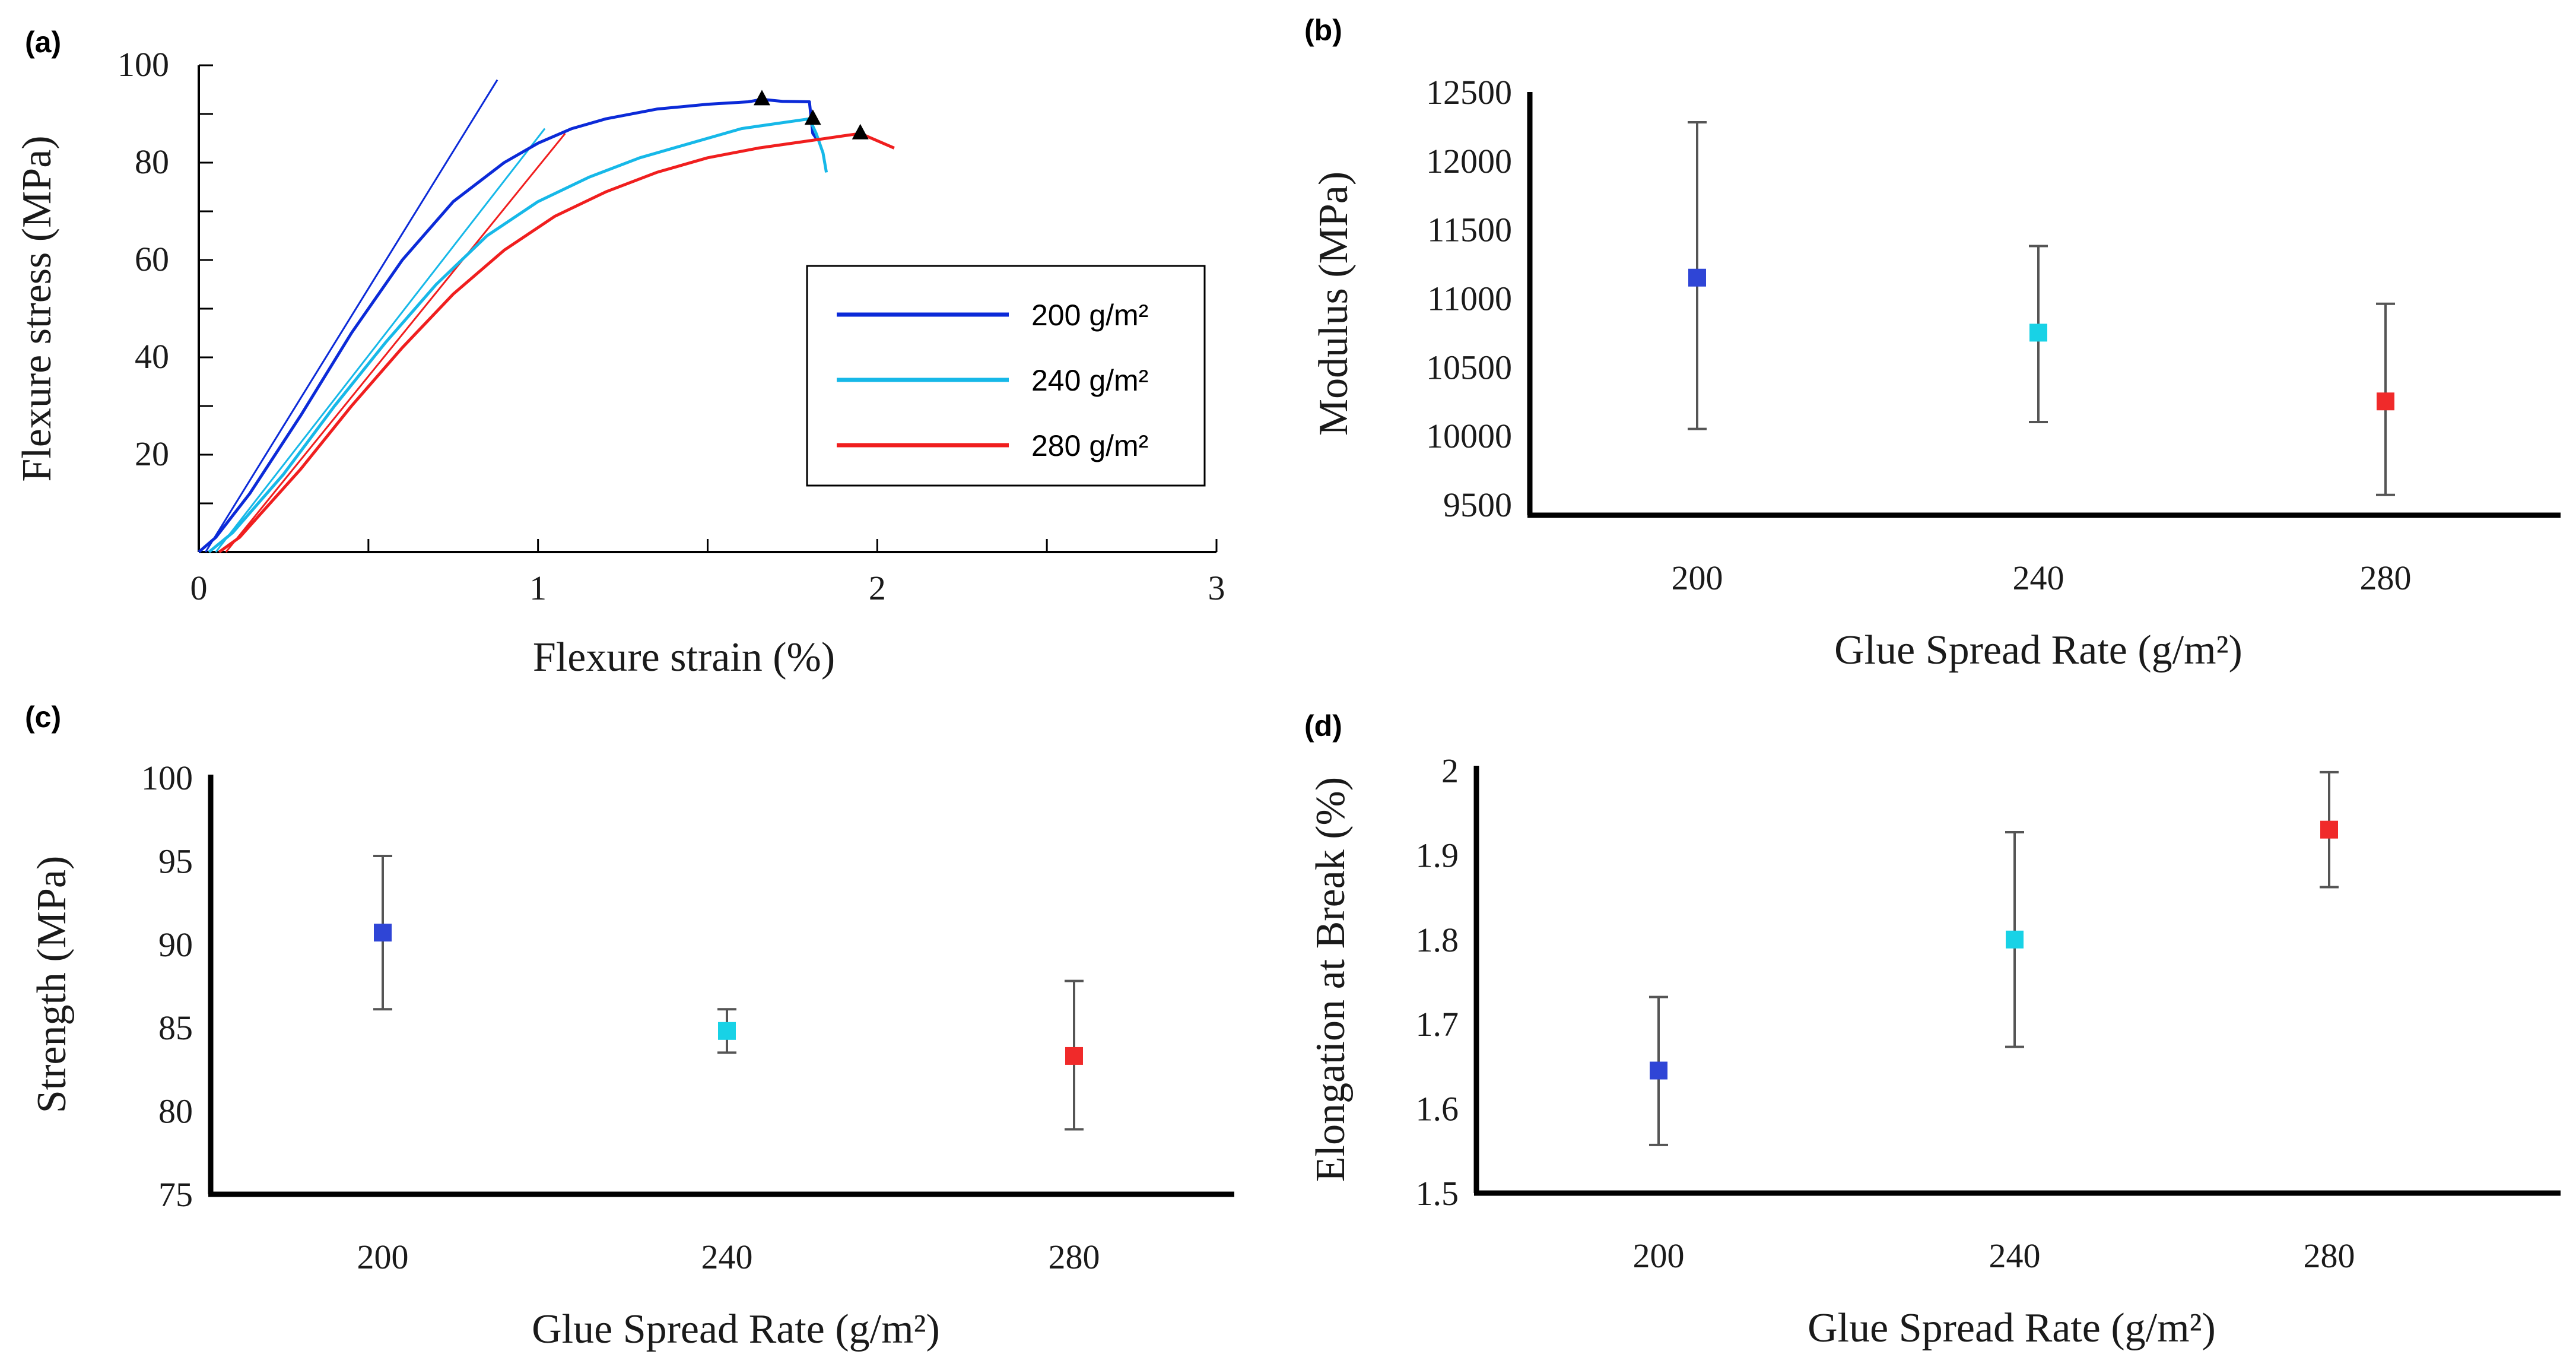 The width and height of the screenshot is (2576, 1370). I want to click on x-tick-label: 0, so click(199, 588).